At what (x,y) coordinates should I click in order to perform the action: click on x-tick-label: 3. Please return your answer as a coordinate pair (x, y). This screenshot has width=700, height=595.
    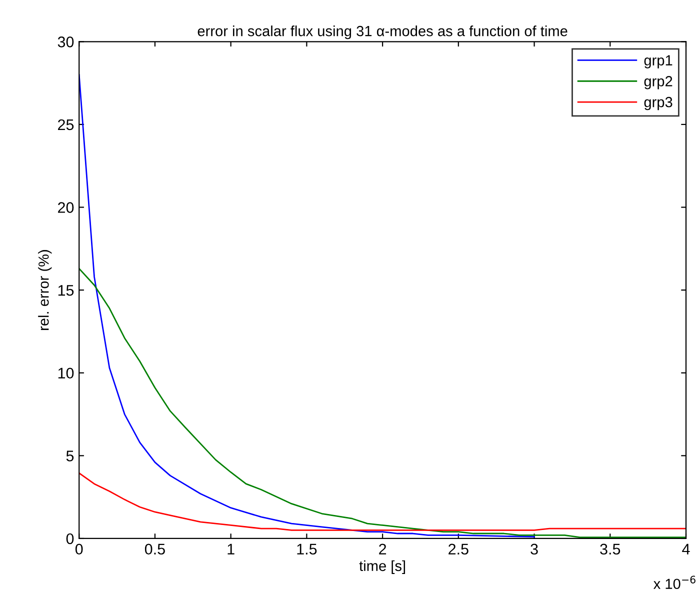
    Looking at the image, I should click on (534, 549).